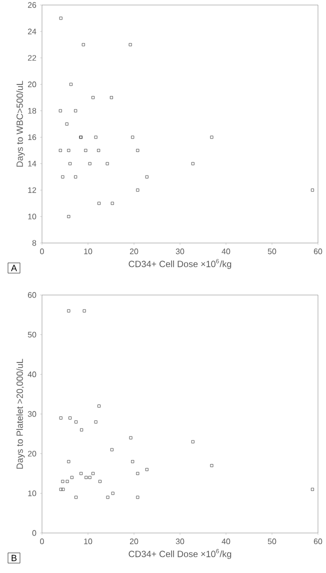 Image resolution: width=326 pixels, height=573 pixels. What do you see at coordinates (32, 111) in the screenshot?
I see `y-tick-label: 18` at bounding box center [32, 111].